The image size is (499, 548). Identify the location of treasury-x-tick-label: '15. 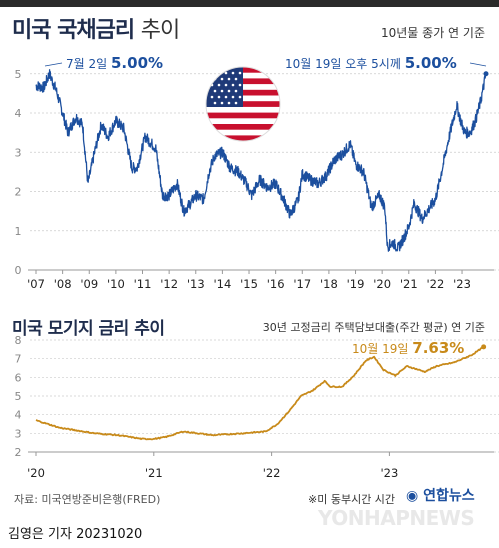
(249, 284).